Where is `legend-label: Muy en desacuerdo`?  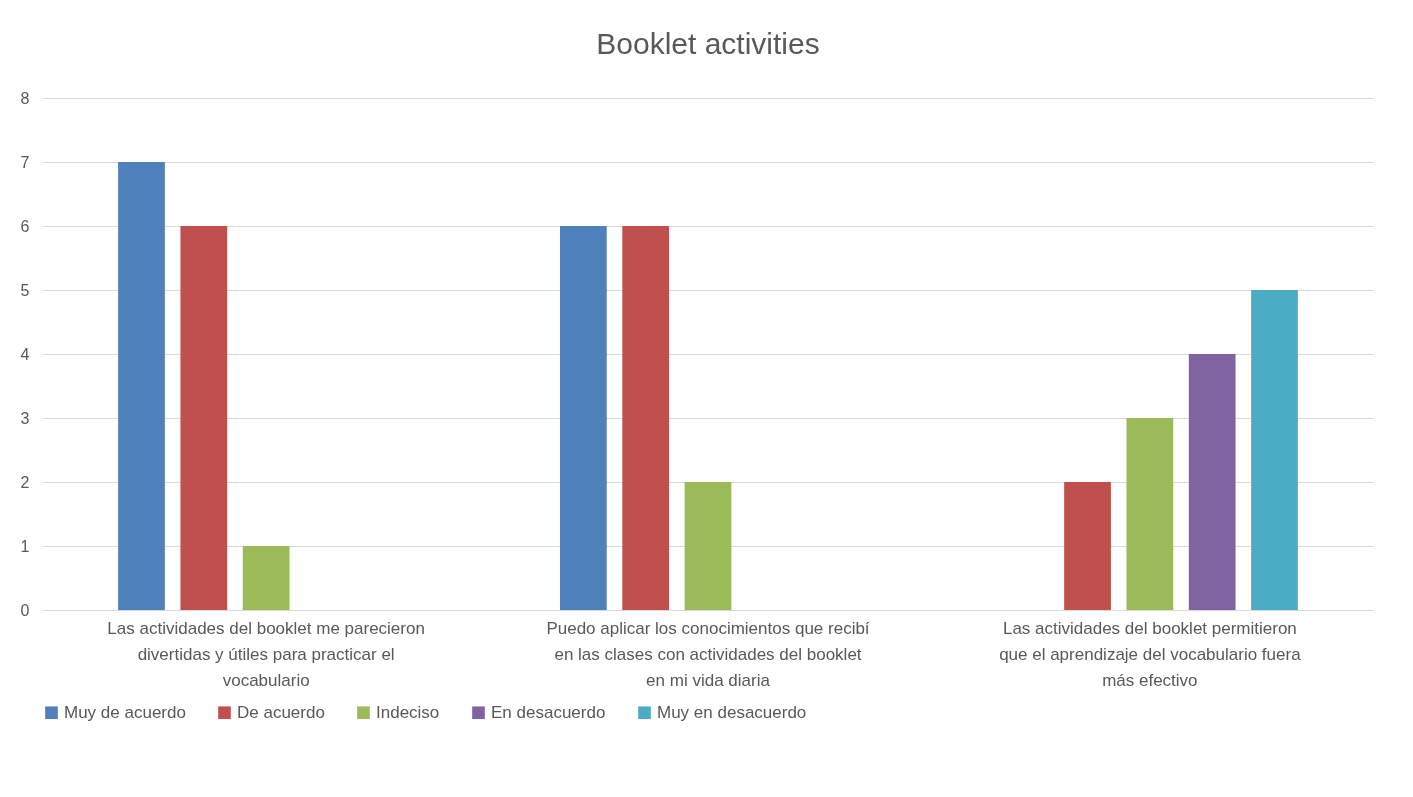 legend-label: Muy en desacuerdo is located at coordinates (732, 712).